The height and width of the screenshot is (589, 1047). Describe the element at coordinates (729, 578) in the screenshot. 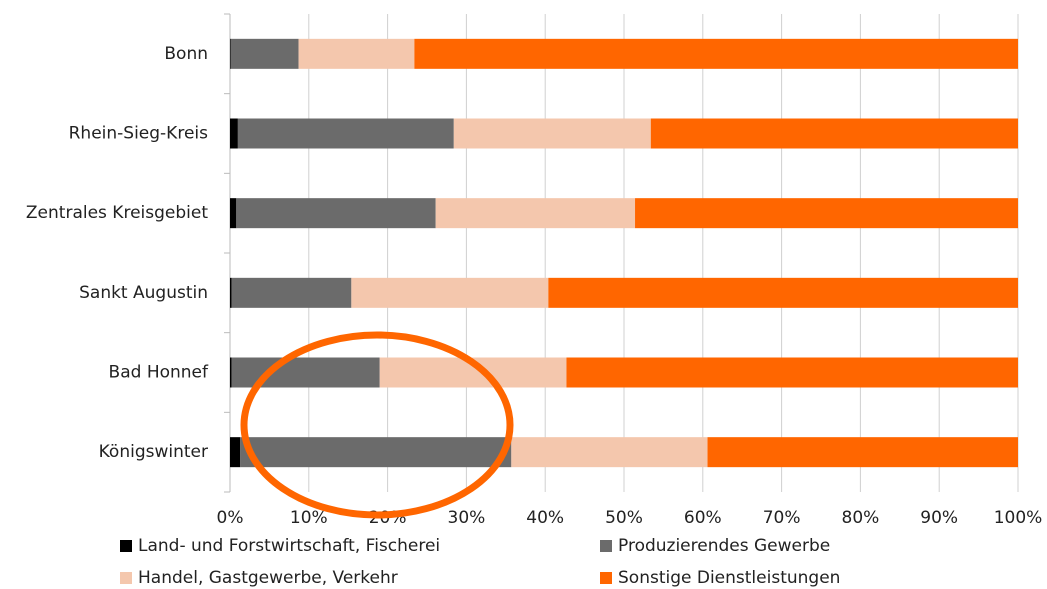

I see `legend-label: Sonstige Dienstleistungen` at that location.